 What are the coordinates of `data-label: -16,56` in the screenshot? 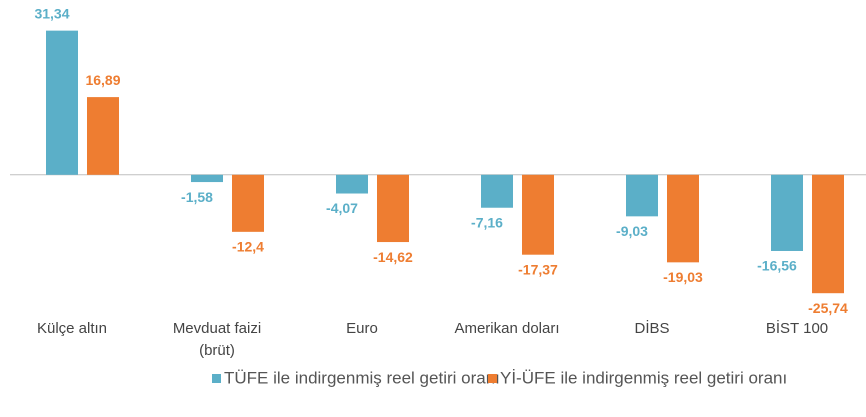 It's located at (777, 266).